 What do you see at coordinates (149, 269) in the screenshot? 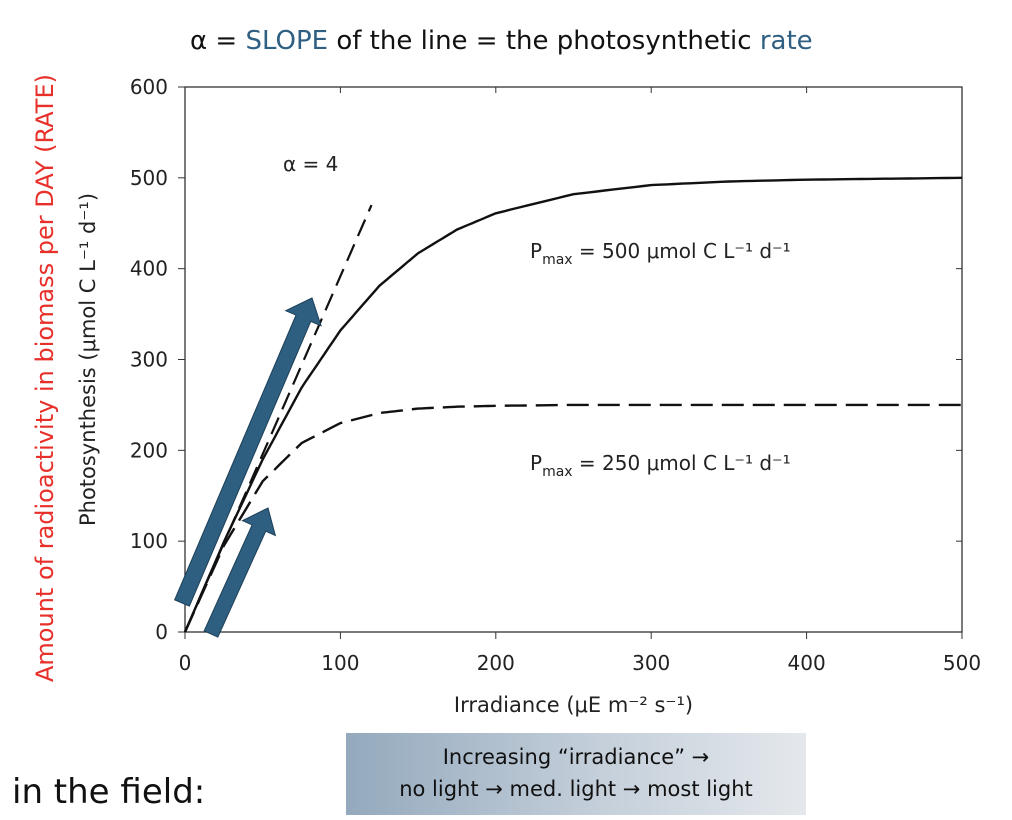
I see `y-tick-label: 400` at bounding box center [149, 269].